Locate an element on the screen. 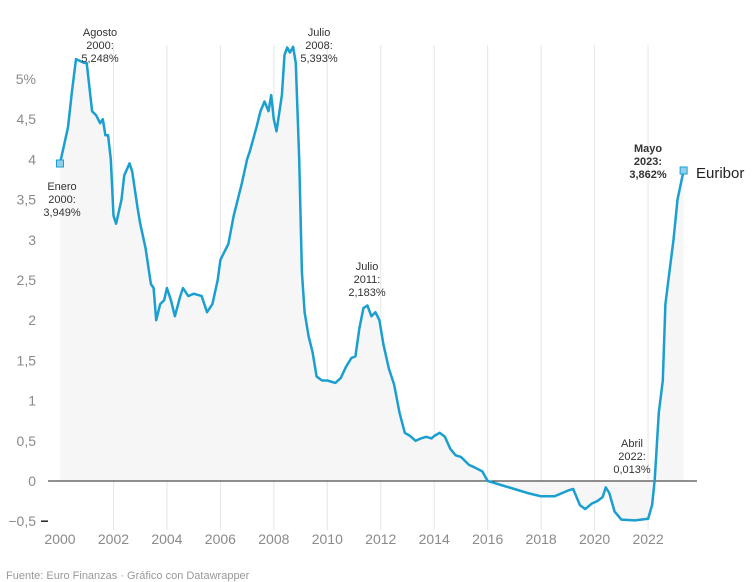 The width and height of the screenshot is (754, 582). x-tick-label: 2014 is located at coordinates (434, 539).